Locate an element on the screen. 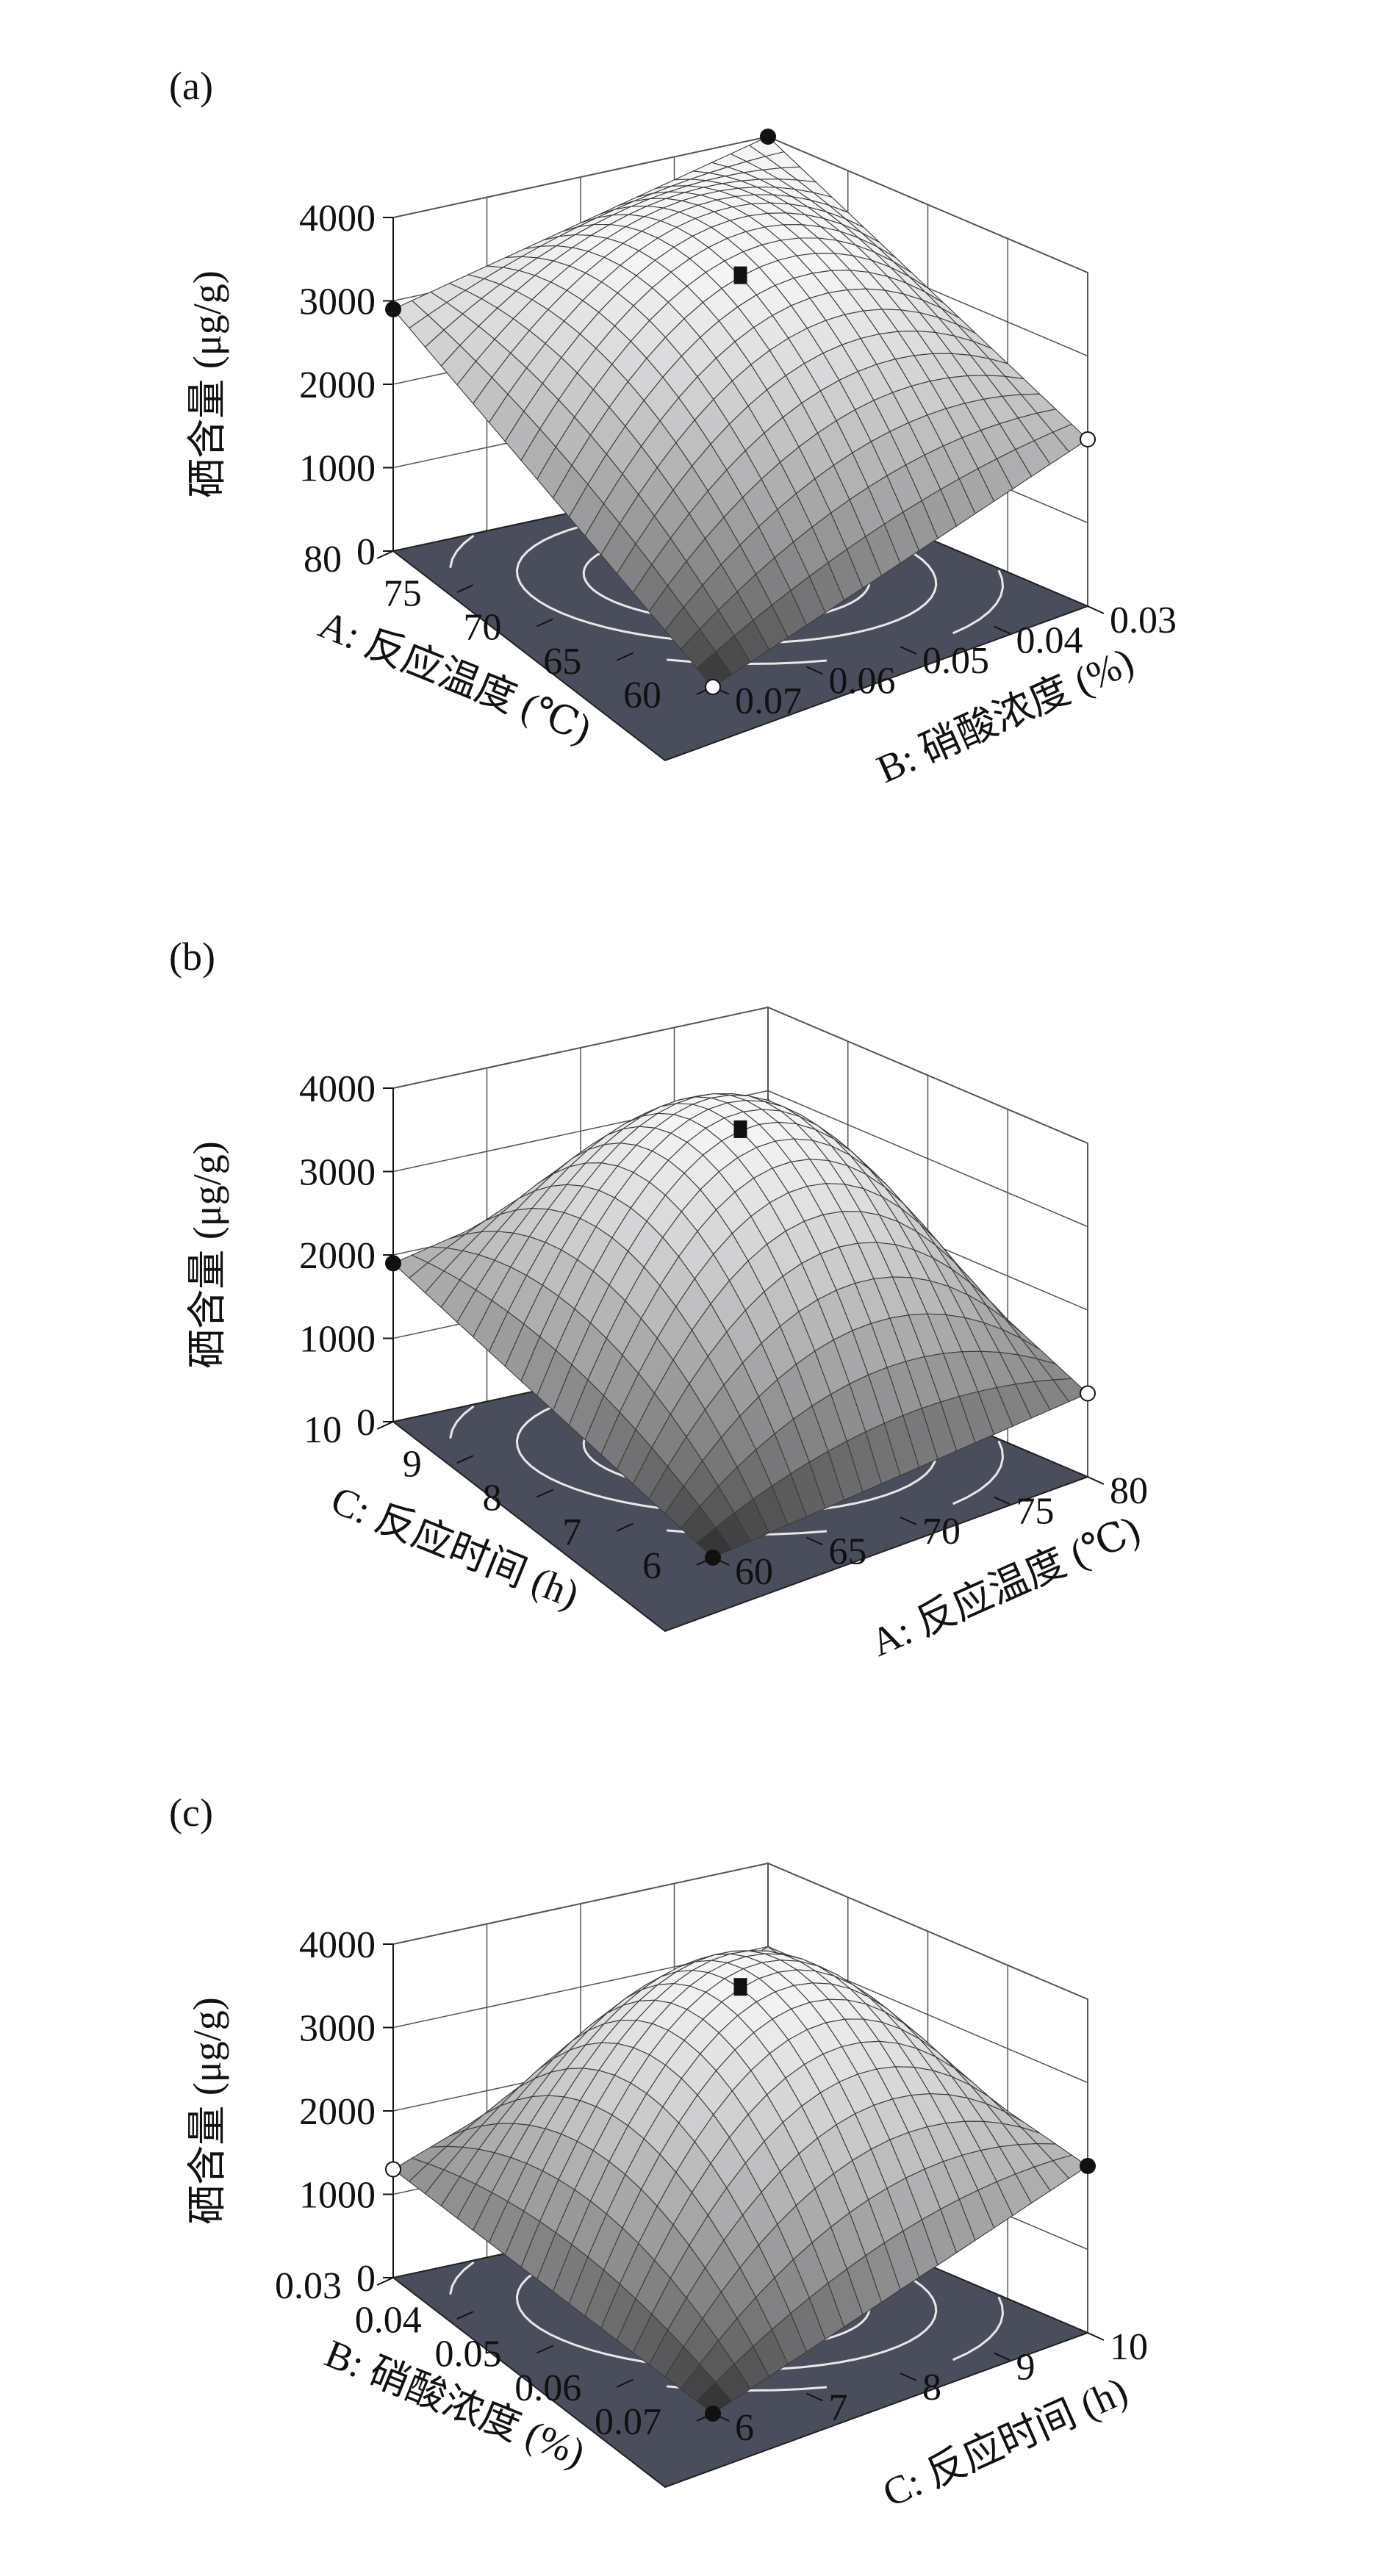  right-axis-tick: 7 is located at coordinates (838, 2408).